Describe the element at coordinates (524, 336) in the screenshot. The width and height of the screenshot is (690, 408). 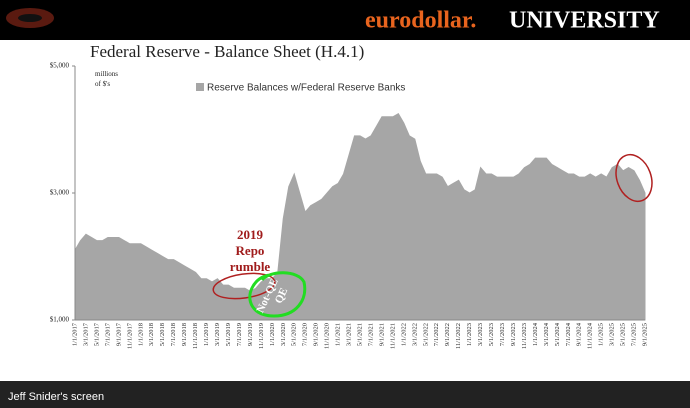
I see `x-tick-label: 11/1/2023` at that location.